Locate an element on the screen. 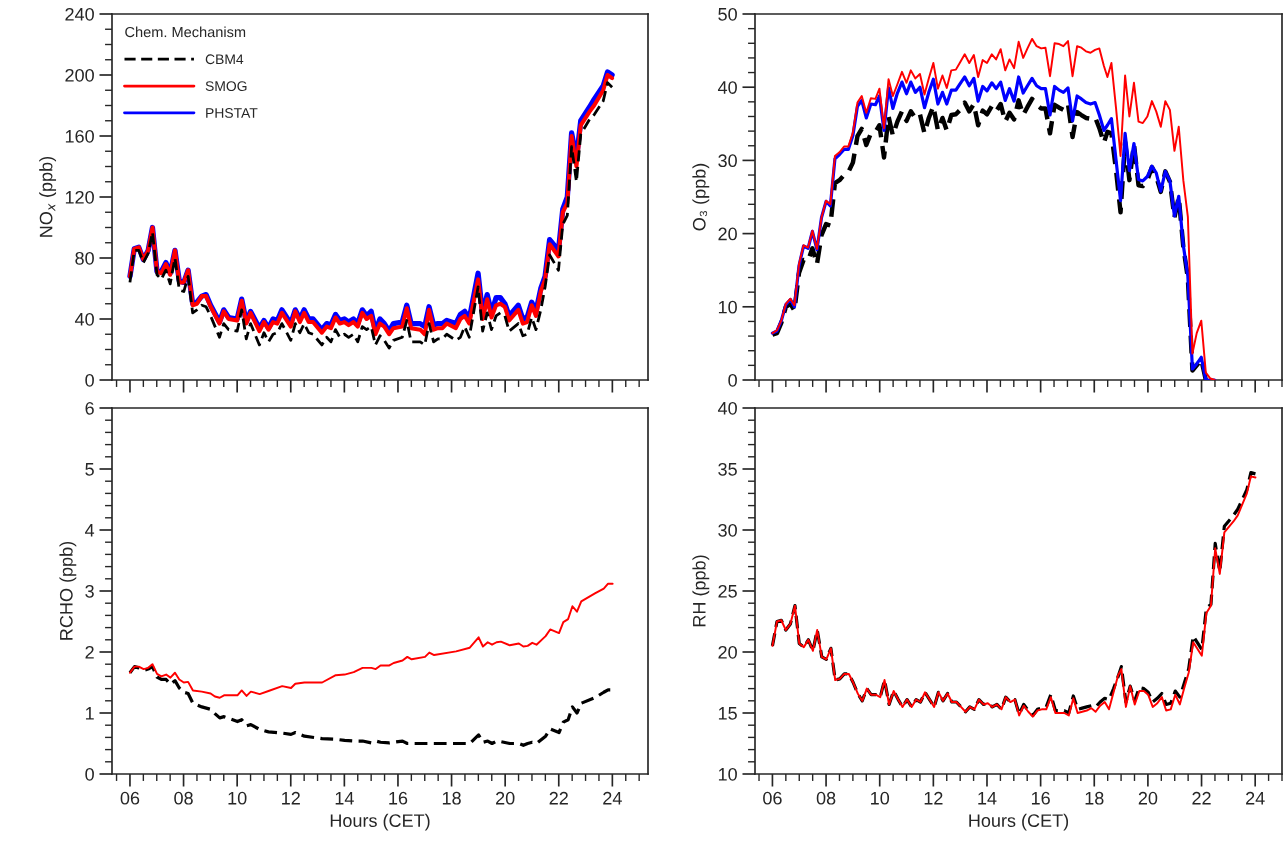  y-tick-label: 3 is located at coordinates (89, 591).